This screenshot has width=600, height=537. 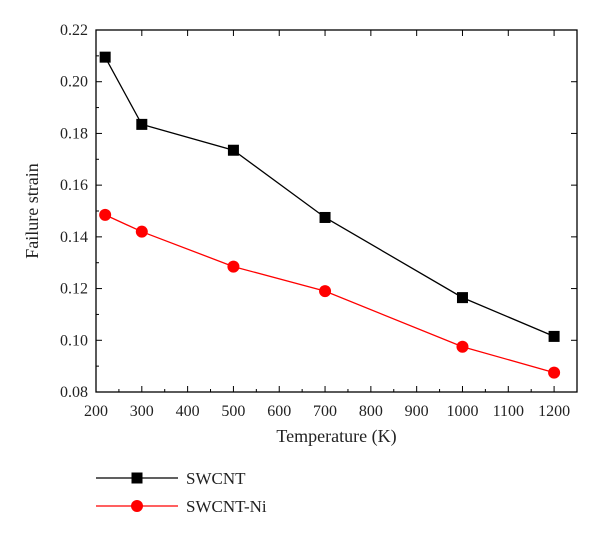 What do you see at coordinates (554, 411) in the screenshot?
I see `x-tick-label: 1200` at bounding box center [554, 411].